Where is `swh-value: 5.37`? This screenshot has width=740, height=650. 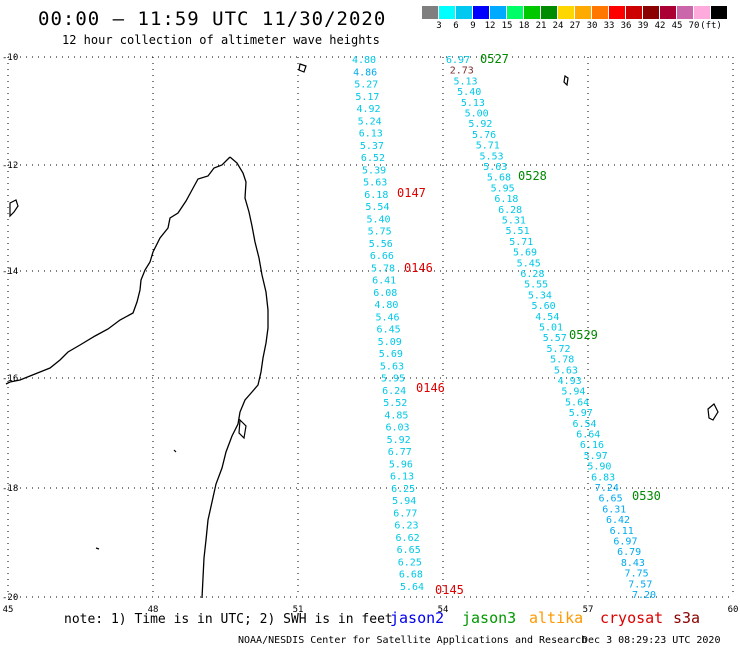
swh-value: 5.37 is located at coordinates (372, 146).